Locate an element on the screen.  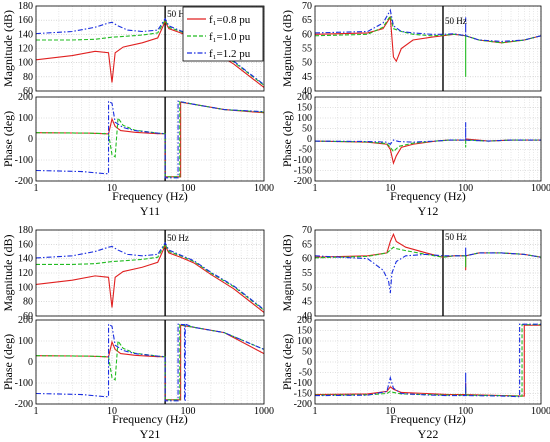
x-tick-label: 10 is located at coordinates (390, 411).